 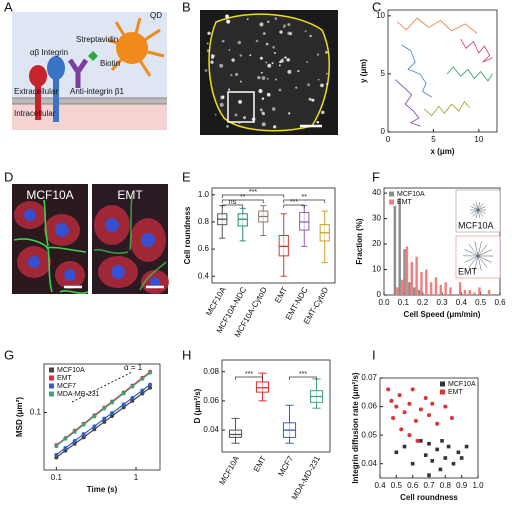 I want to click on y-tick-label: 0.06, so click(x=211, y=400).